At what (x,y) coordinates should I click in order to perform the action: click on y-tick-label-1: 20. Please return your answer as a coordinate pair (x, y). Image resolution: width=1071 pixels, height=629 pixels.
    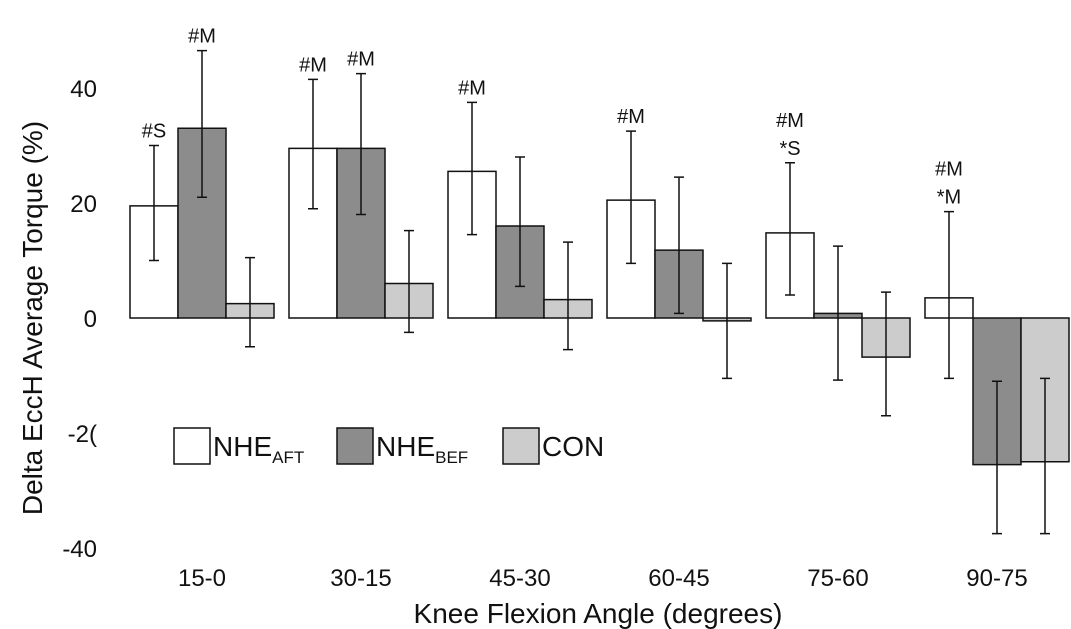
    Looking at the image, I should click on (83, 204).